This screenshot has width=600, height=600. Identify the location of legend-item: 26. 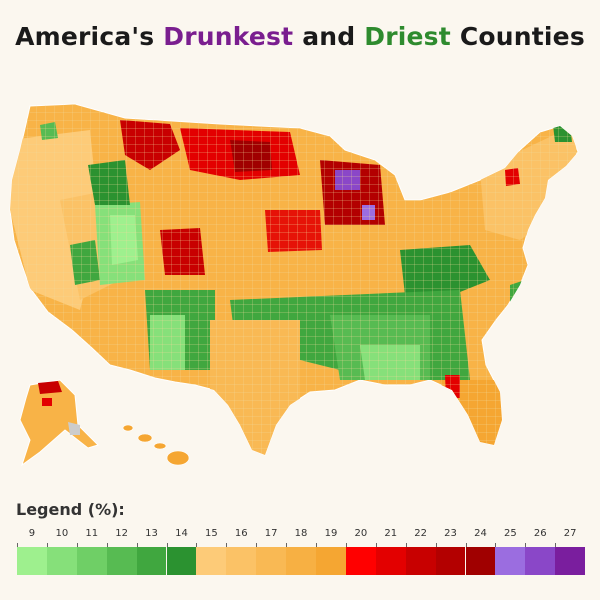
(540, 552).